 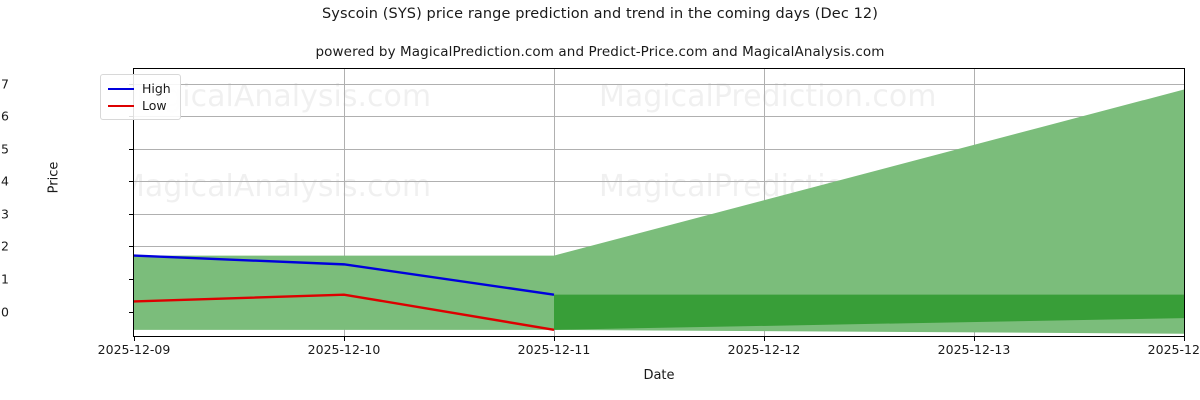 I want to click on x-tick-label: 2025-12-14, so click(x=1173, y=349).